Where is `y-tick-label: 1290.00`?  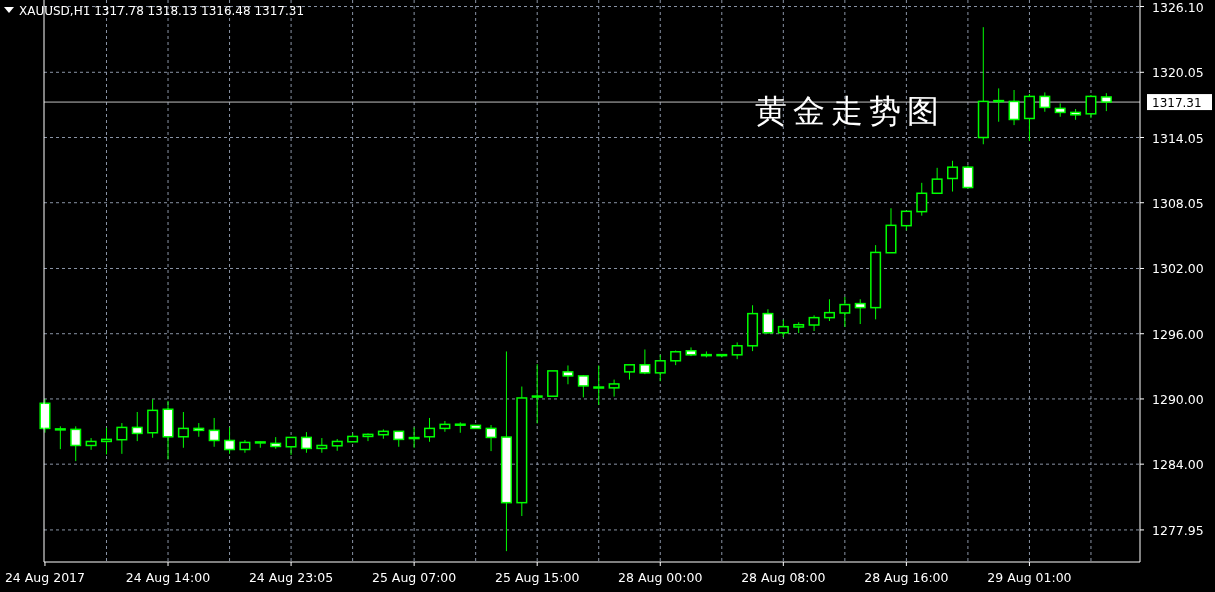
y-tick-label: 1290.00 is located at coordinates (1178, 399).